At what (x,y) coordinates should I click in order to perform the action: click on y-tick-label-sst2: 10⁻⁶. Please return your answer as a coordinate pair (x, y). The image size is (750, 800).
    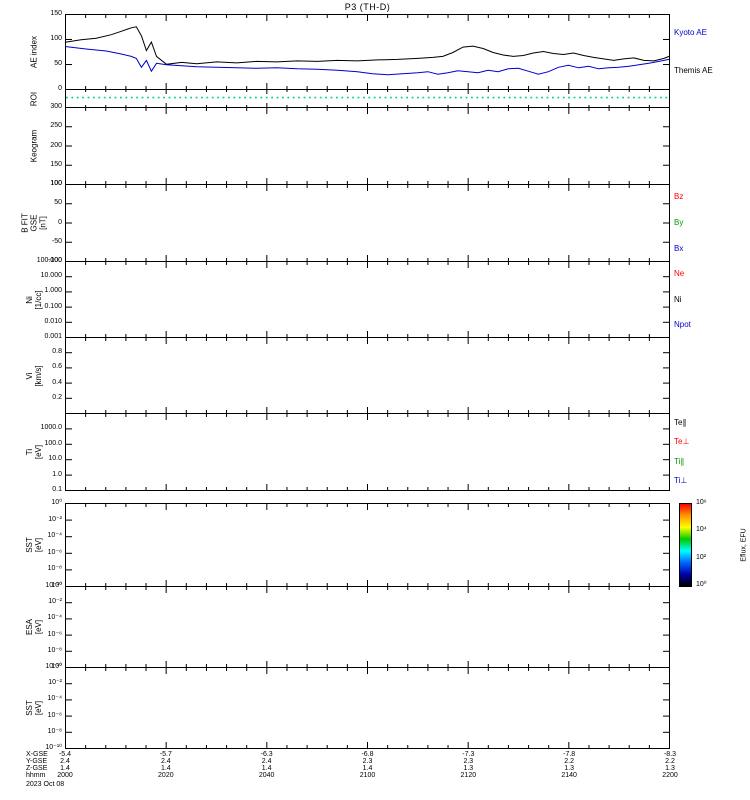
    Looking at the image, I should click on (54, 715).